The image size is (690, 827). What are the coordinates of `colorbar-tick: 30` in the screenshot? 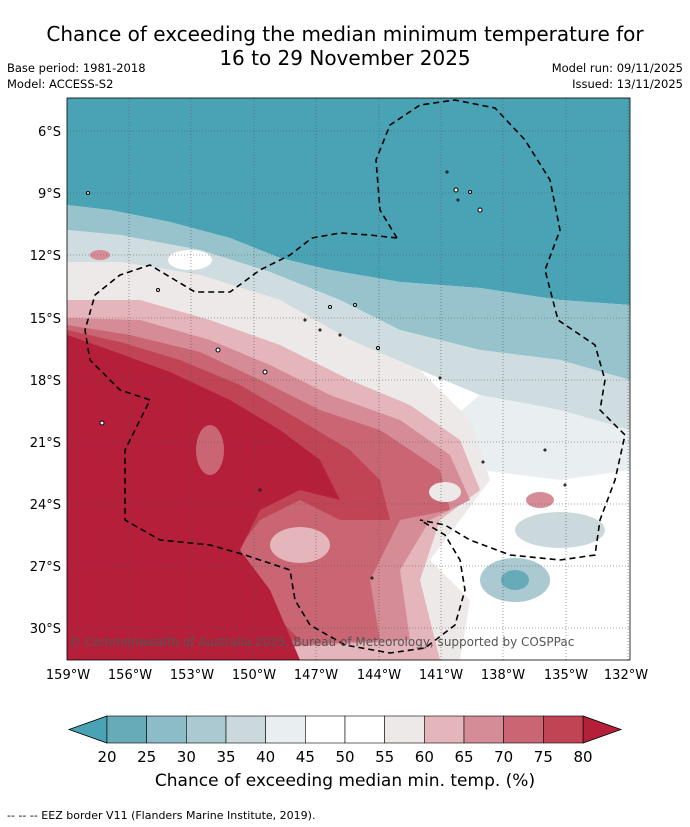 It's located at (186, 757).